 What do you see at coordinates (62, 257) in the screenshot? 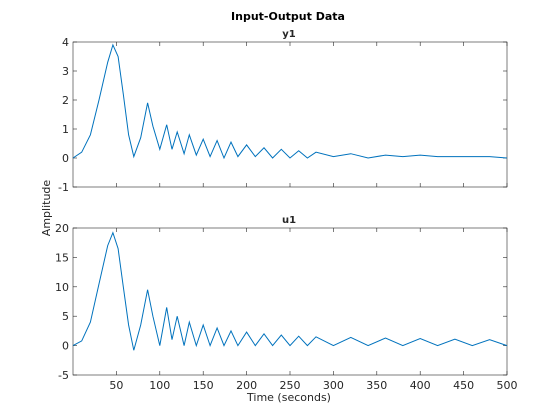
I see `ytick-label-u1: 15` at bounding box center [62, 257].